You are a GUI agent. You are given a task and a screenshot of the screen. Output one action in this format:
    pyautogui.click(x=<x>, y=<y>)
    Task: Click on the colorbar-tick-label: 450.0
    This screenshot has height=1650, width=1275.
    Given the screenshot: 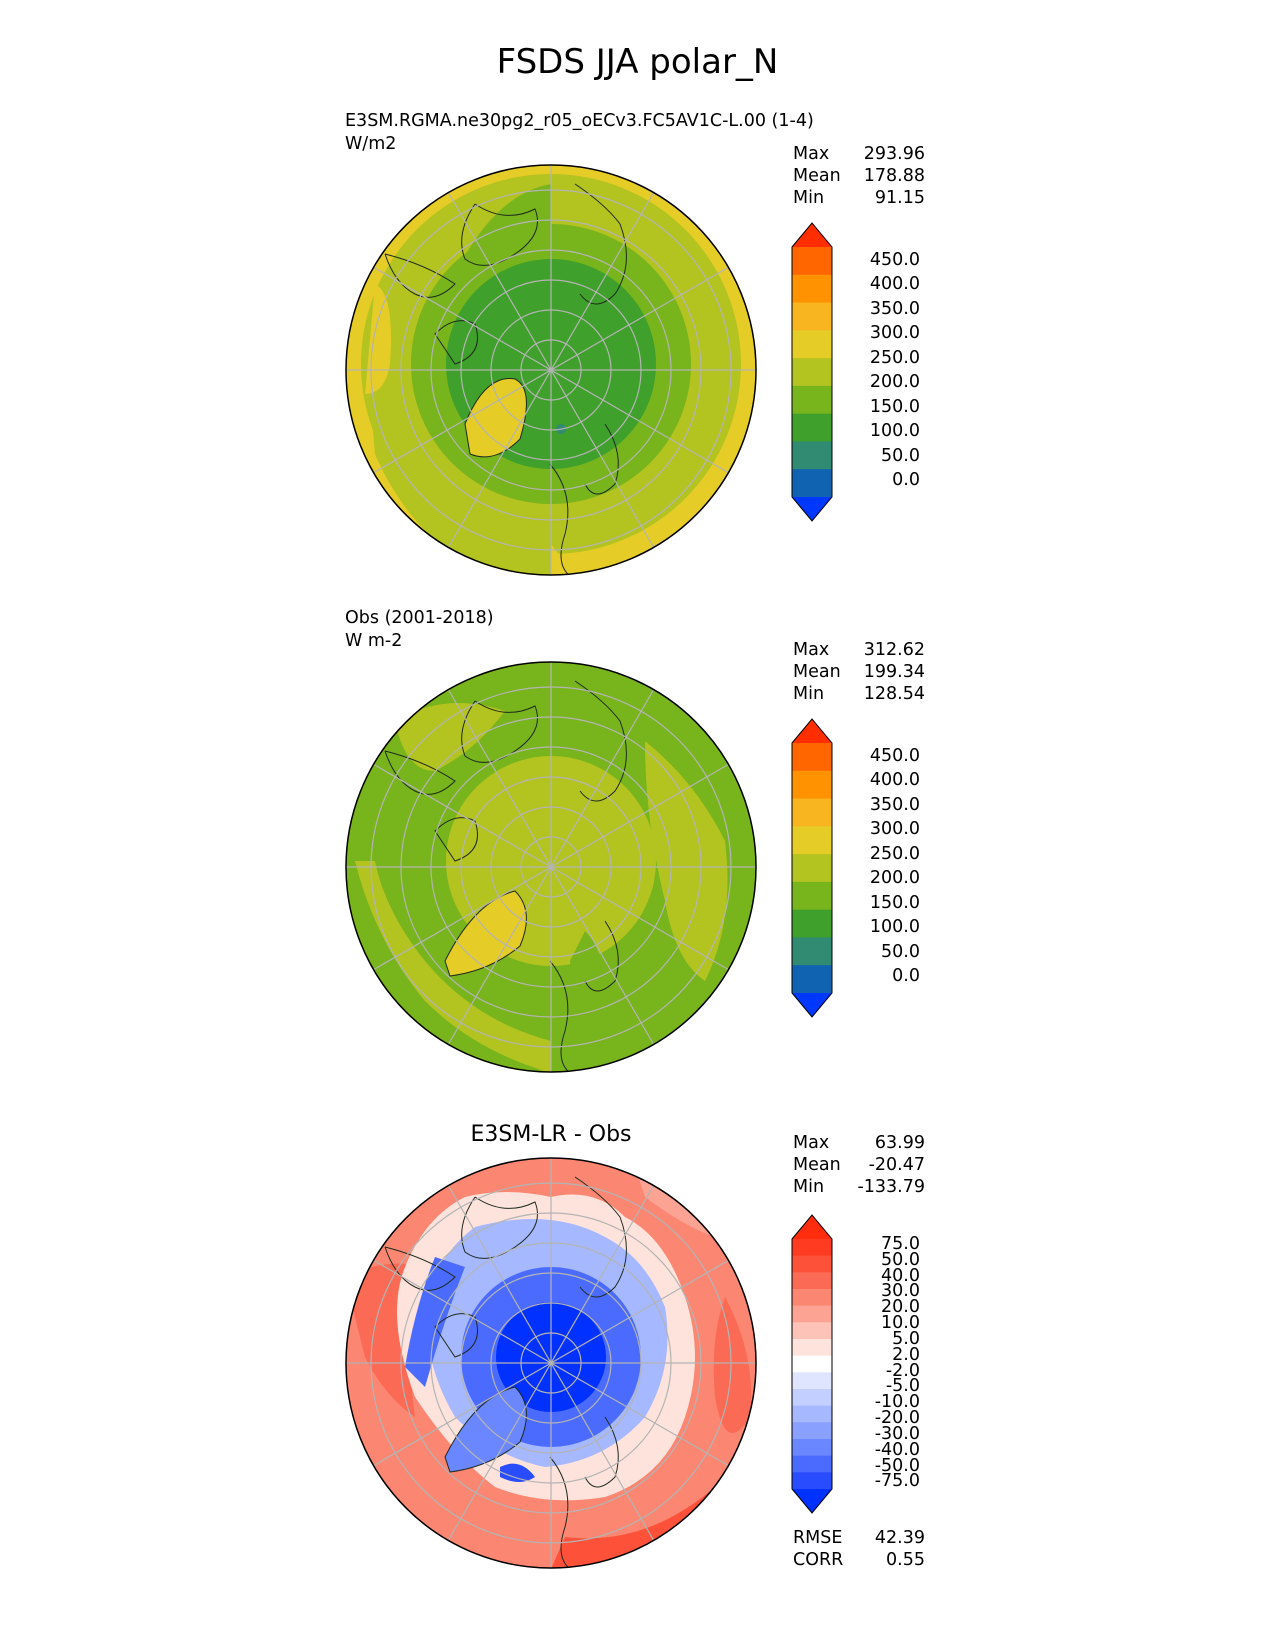 What is the action you would take?
    pyautogui.click(x=894, y=260)
    